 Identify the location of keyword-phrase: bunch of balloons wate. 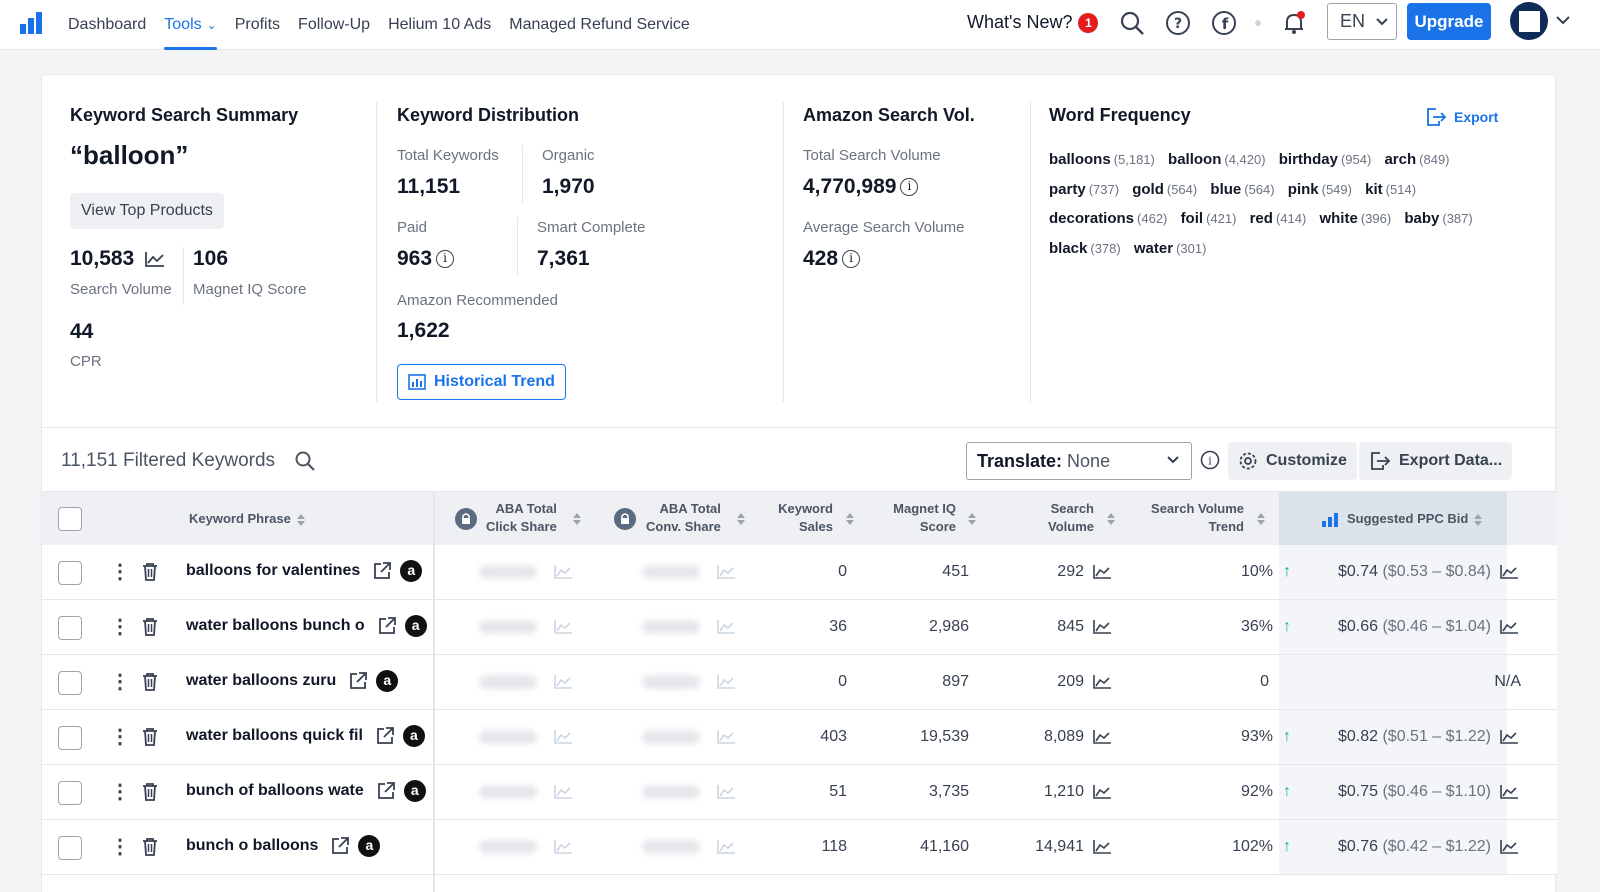
(275, 791).